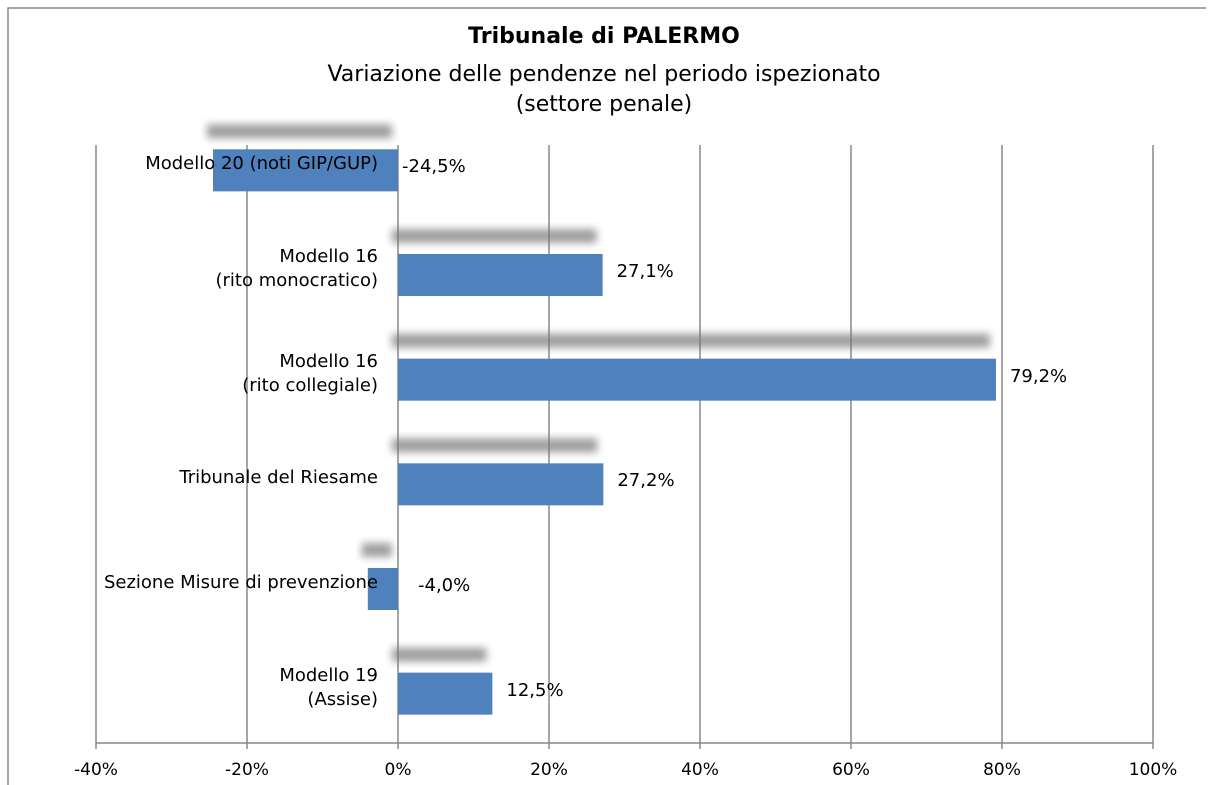 This screenshot has width=1208, height=785. Describe the element at coordinates (310, 373) in the screenshot. I see `category-label: Modello 16 (rito collegiale)` at that location.